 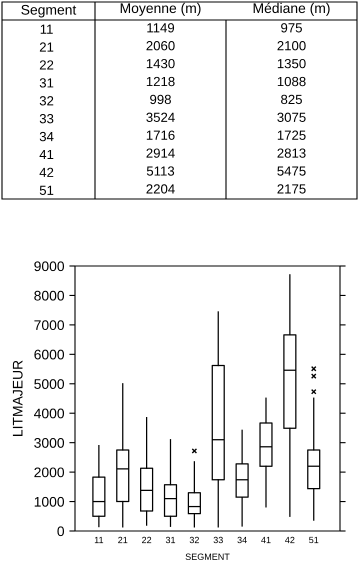 I want to click on data-label: 1088, so click(x=292, y=81).